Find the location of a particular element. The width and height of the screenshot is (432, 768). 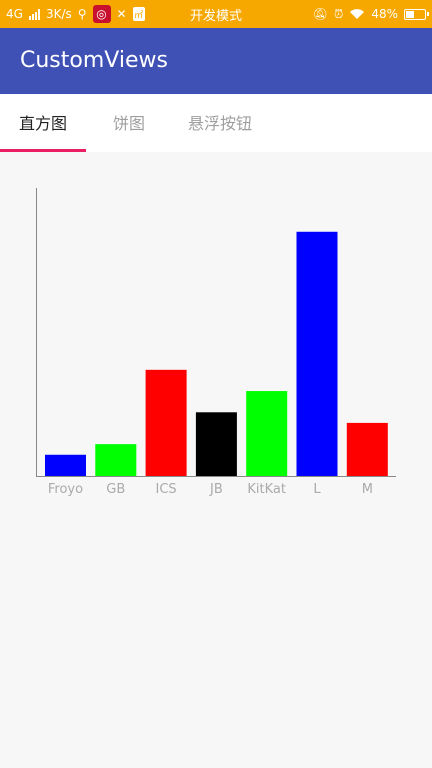

bar-jb is located at coordinates (216, 444).